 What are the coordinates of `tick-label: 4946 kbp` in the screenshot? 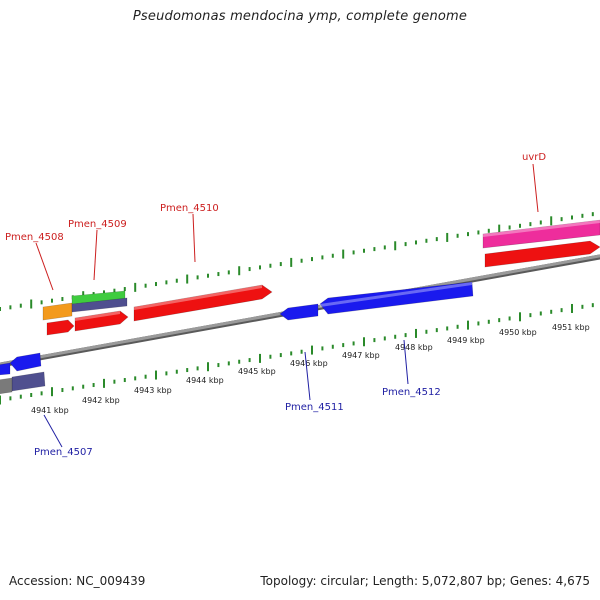 It's located at (309, 363).